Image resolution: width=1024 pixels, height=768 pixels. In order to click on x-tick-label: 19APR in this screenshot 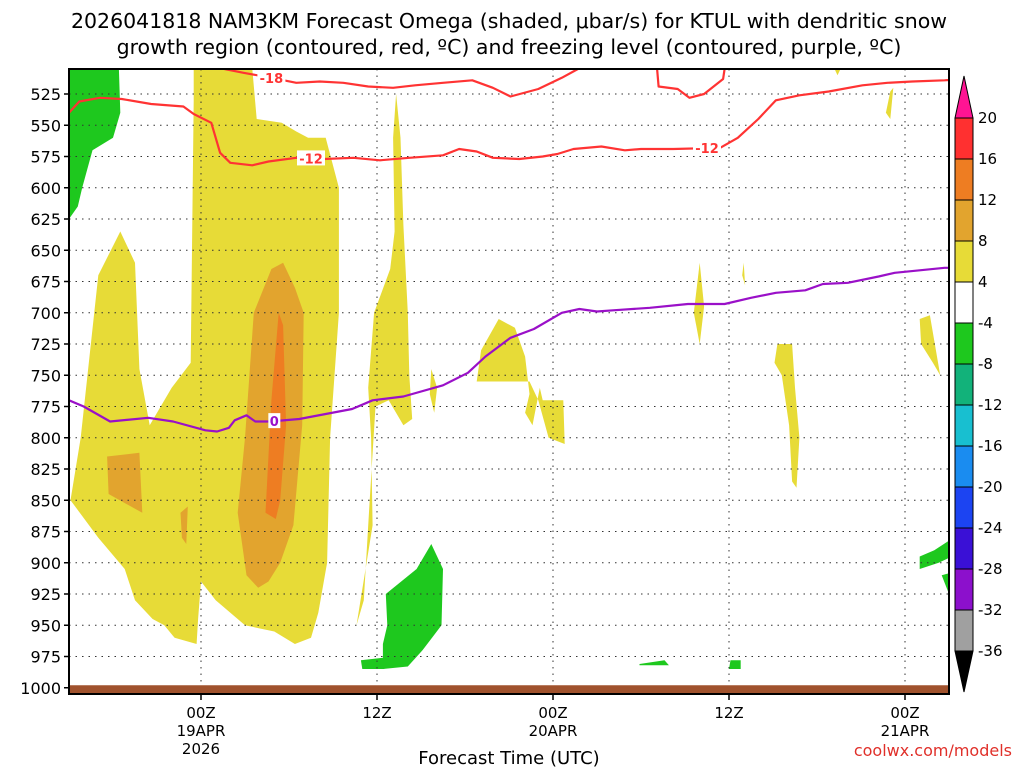, I will do `click(201, 731)`.